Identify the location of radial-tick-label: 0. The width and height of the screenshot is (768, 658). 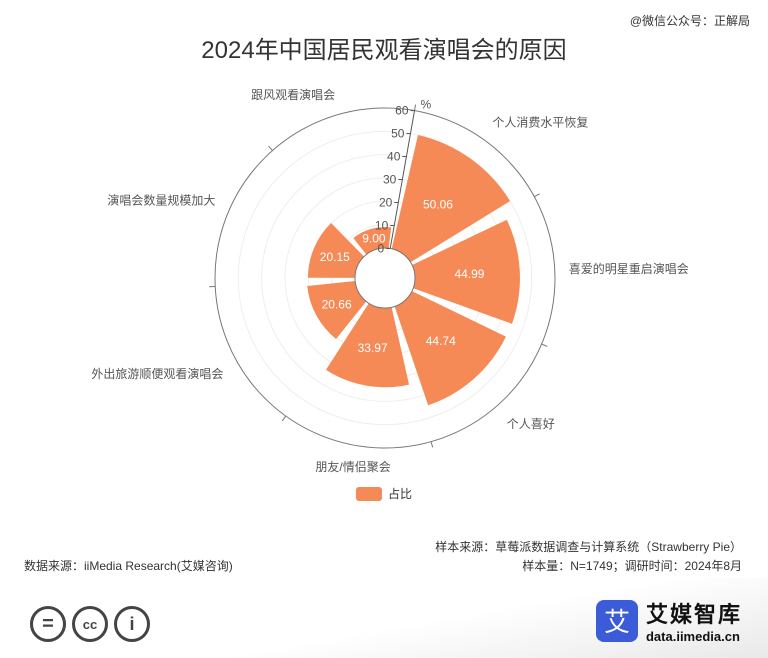
(381, 248).